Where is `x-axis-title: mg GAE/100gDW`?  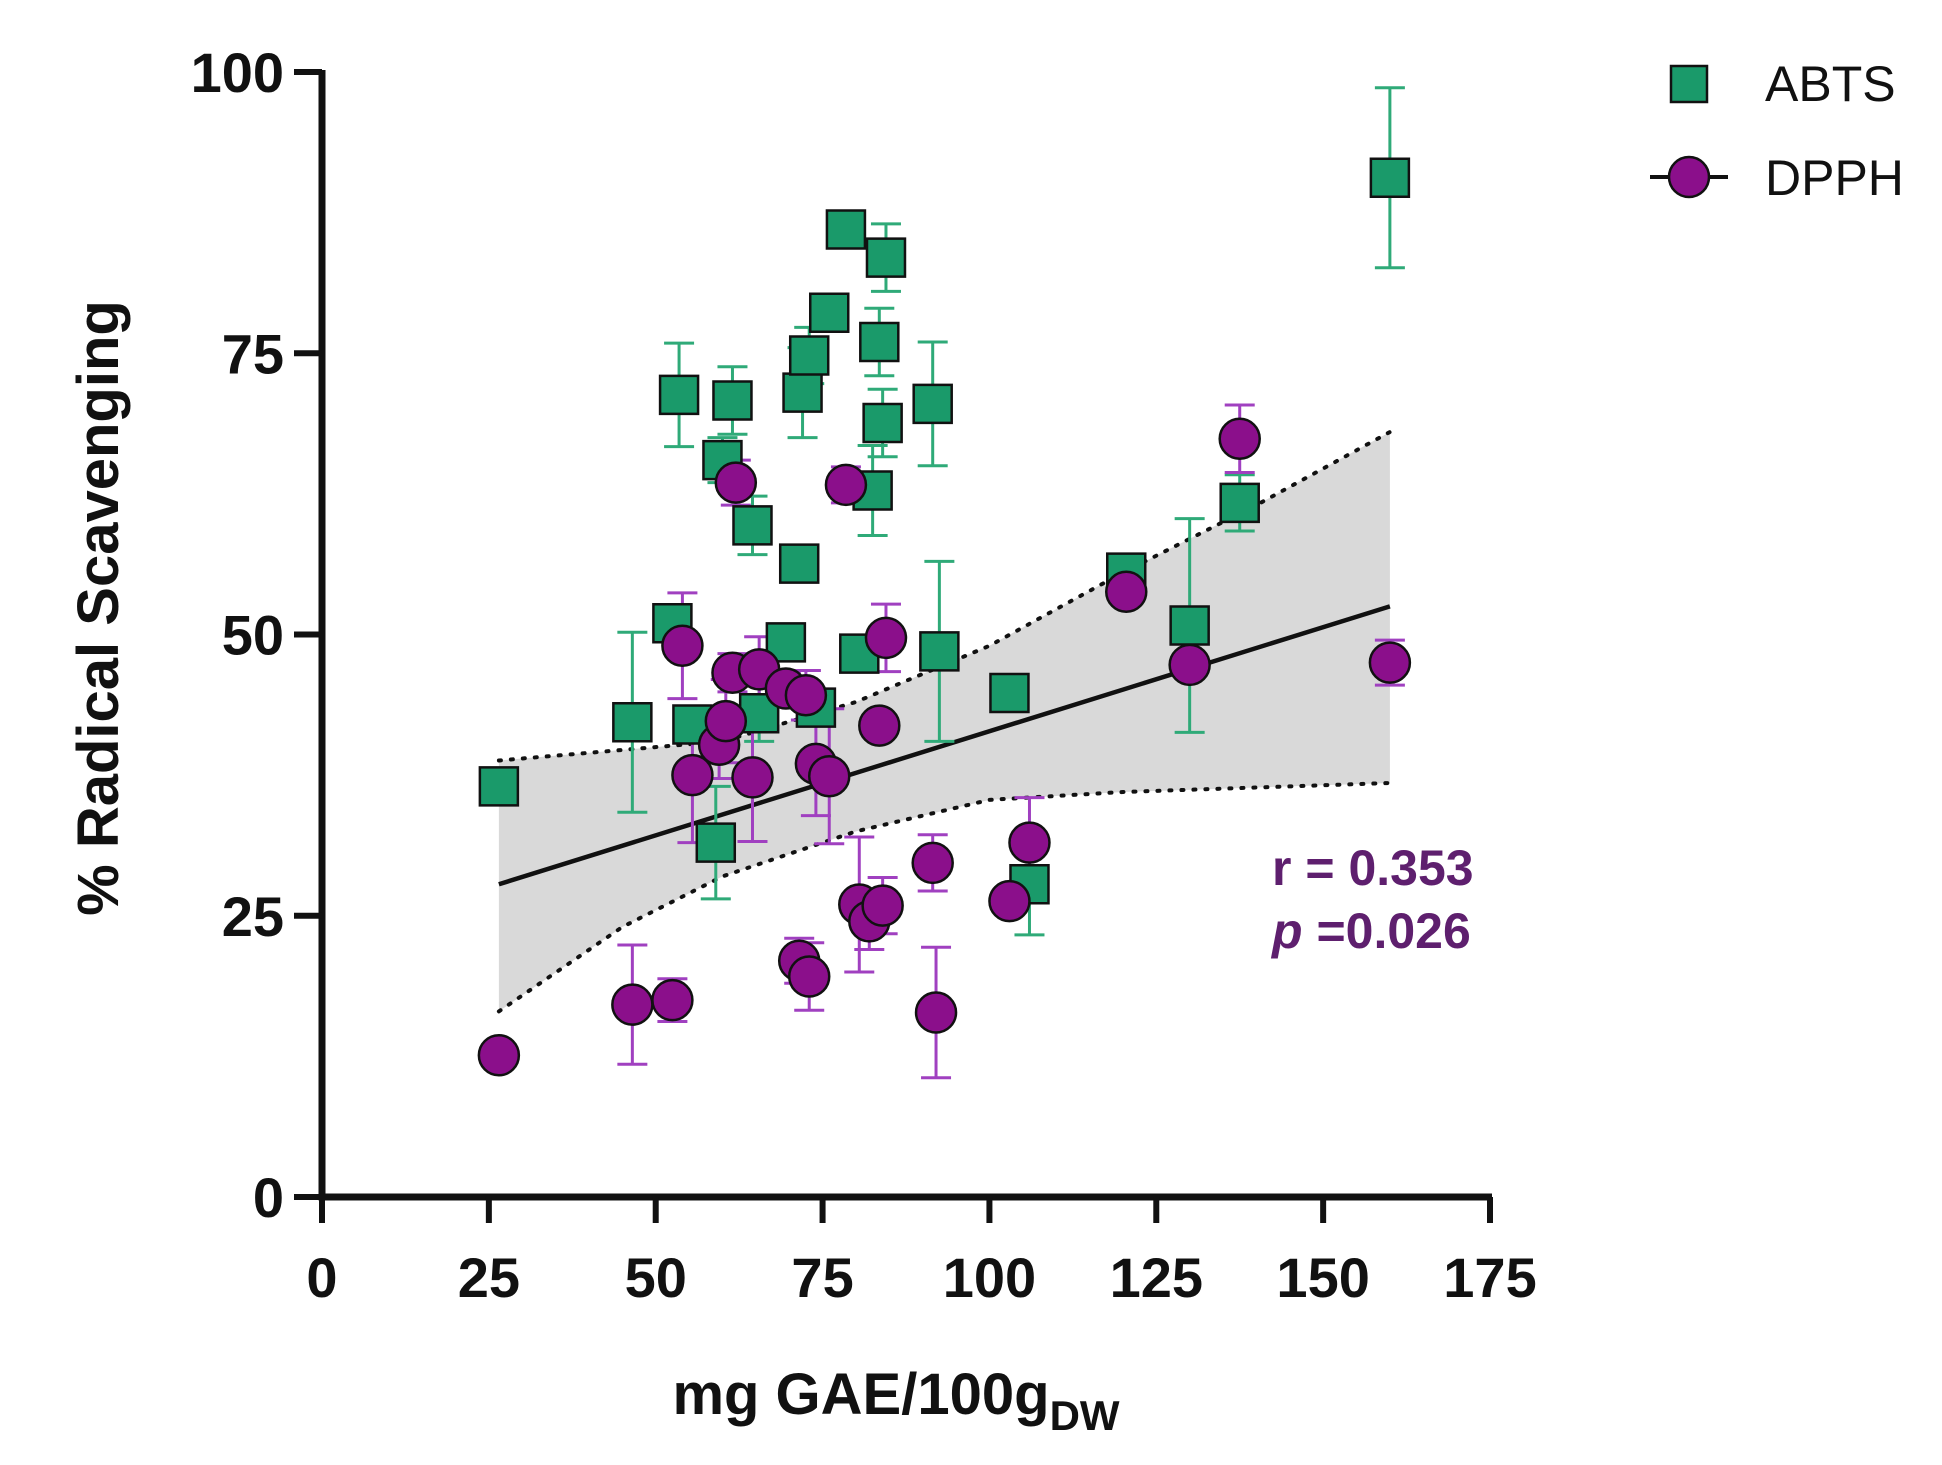 x-axis-title: mg GAE/100gDW is located at coordinates (895, 1400).